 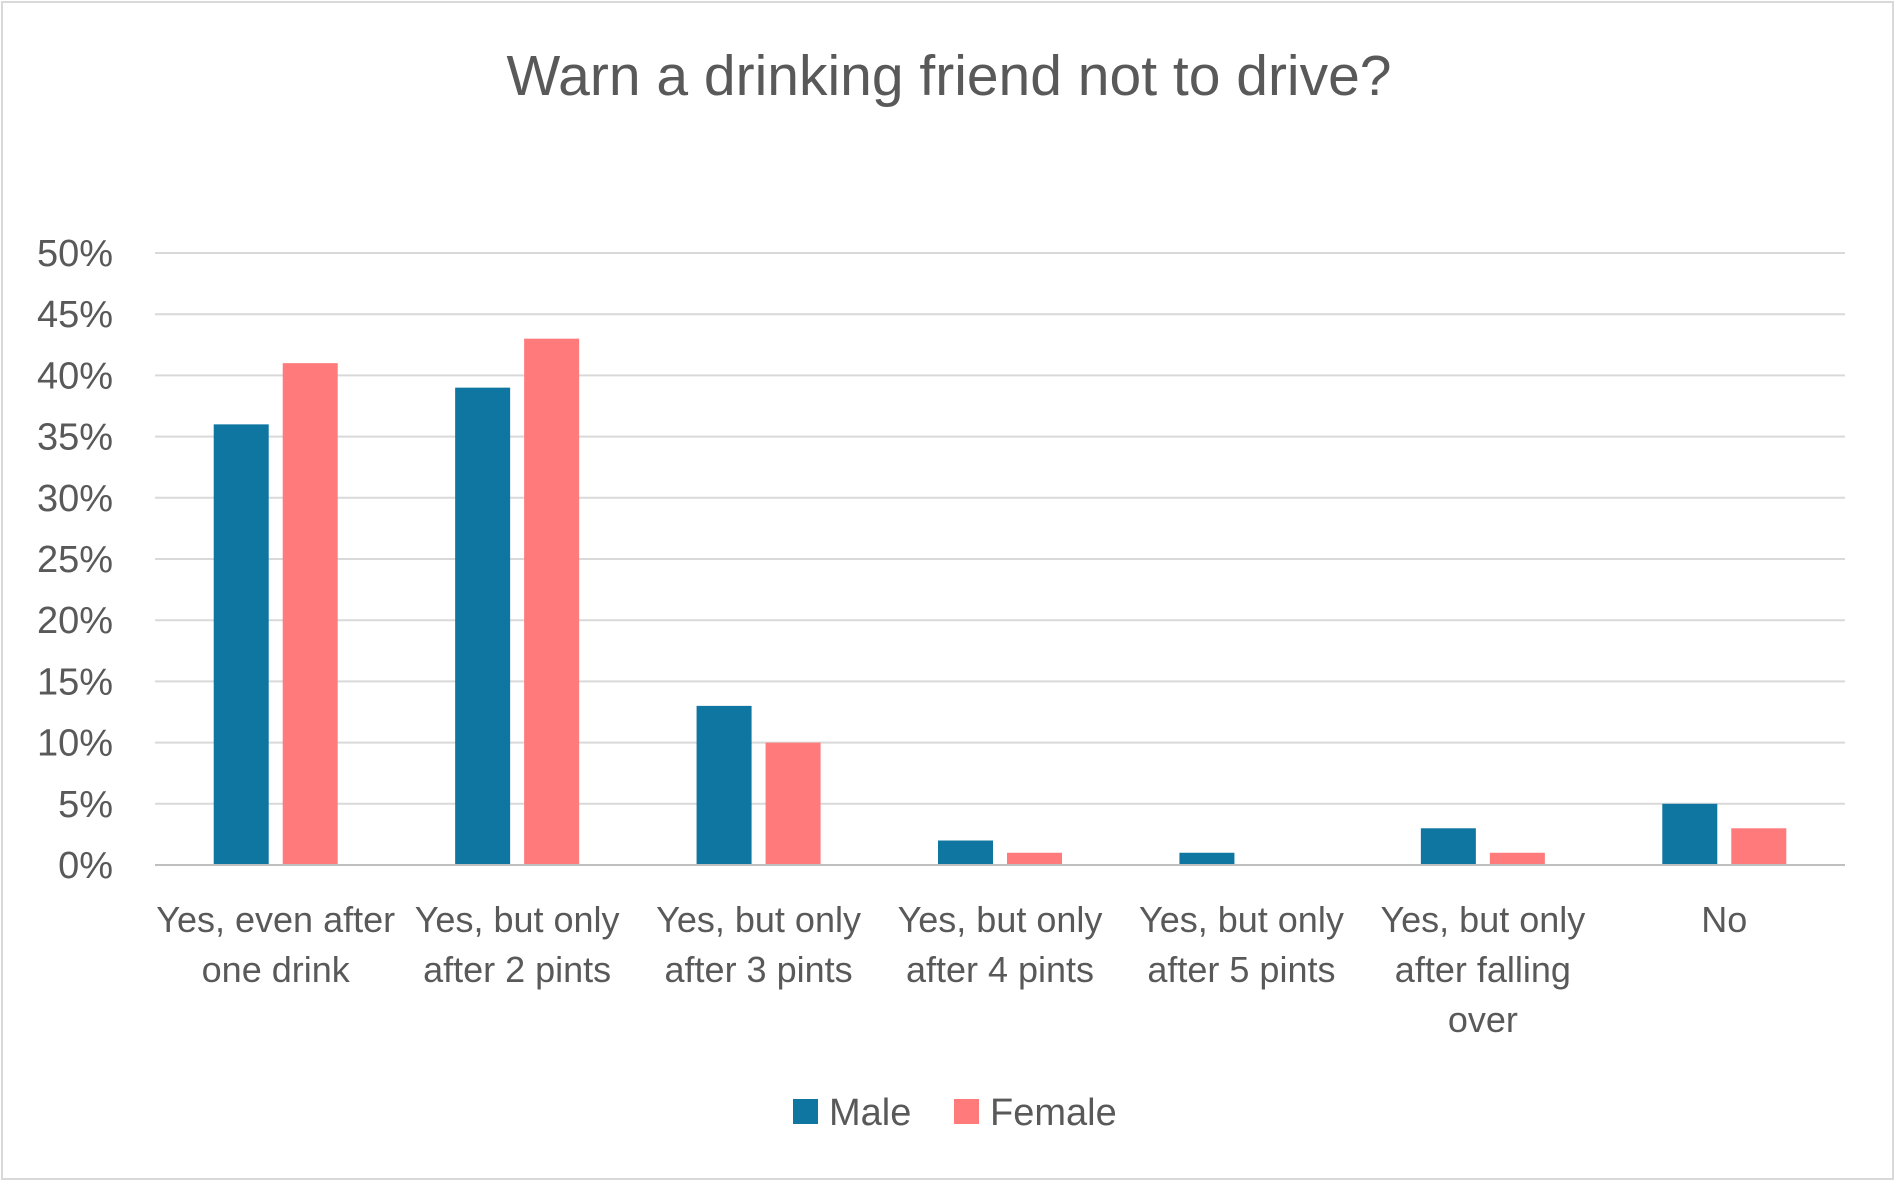 What do you see at coordinates (1724, 919) in the screenshot?
I see `x-category-label: No` at bounding box center [1724, 919].